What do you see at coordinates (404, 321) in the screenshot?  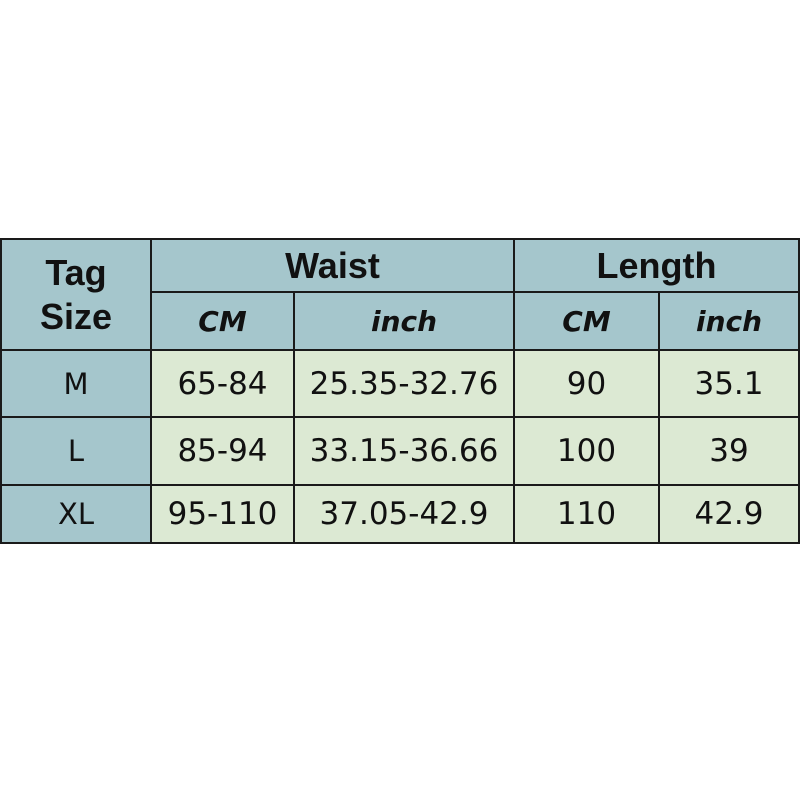 I see `waist-inch-header: inch` at bounding box center [404, 321].